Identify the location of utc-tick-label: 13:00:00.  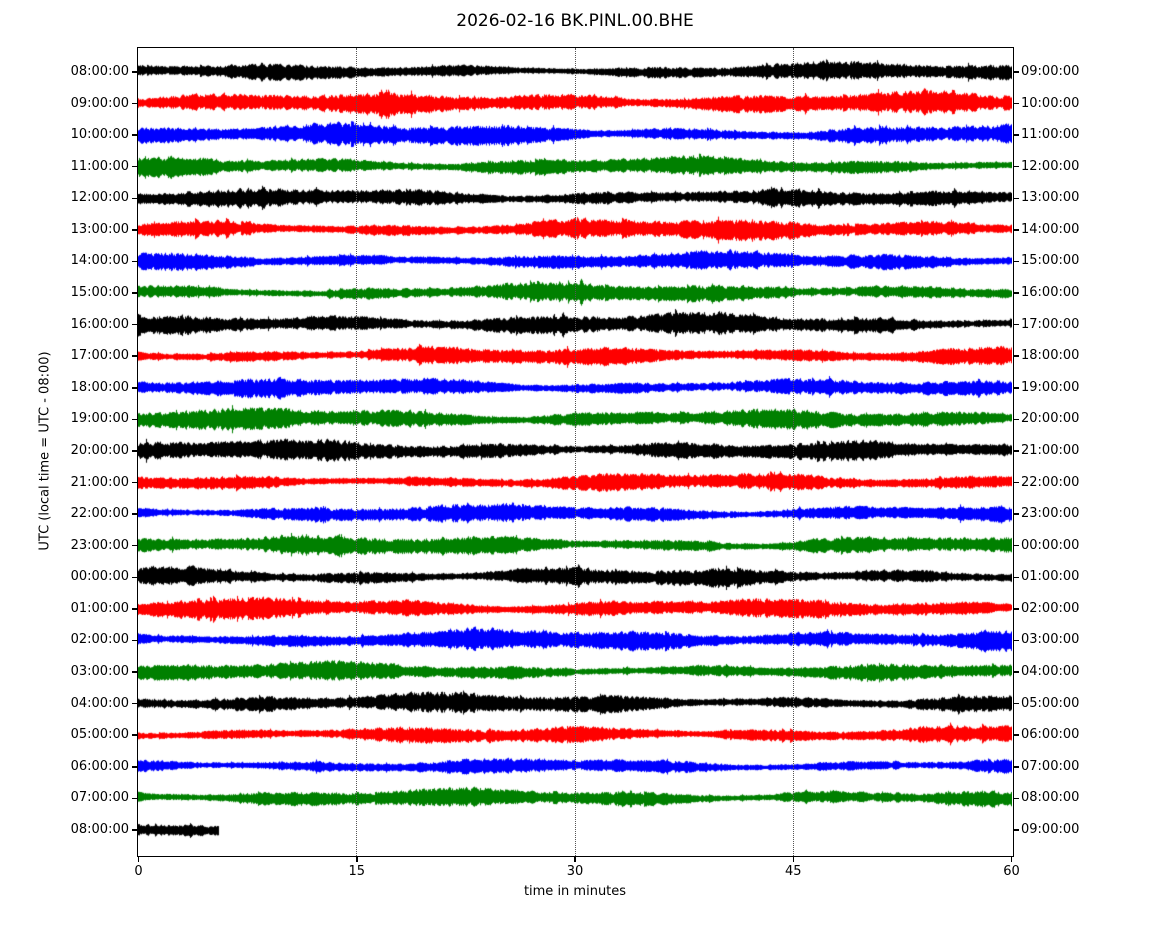
(99, 229).